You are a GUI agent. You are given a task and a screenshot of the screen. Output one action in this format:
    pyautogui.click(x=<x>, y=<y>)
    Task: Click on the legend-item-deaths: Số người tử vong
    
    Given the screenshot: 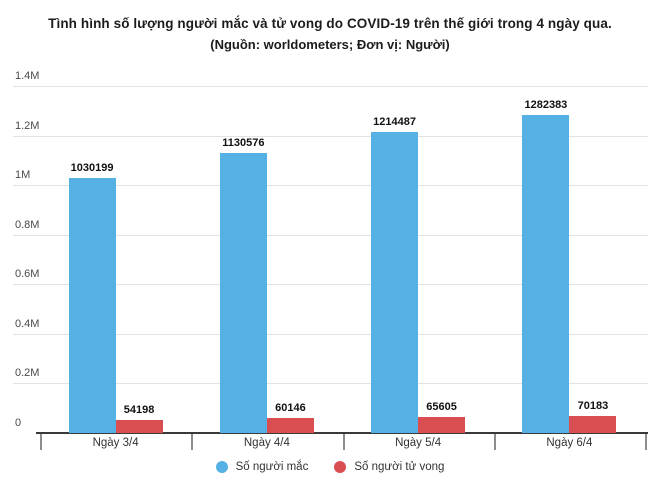 What is the action you would take?
    pyautogui.click(x=389, y=467)
    